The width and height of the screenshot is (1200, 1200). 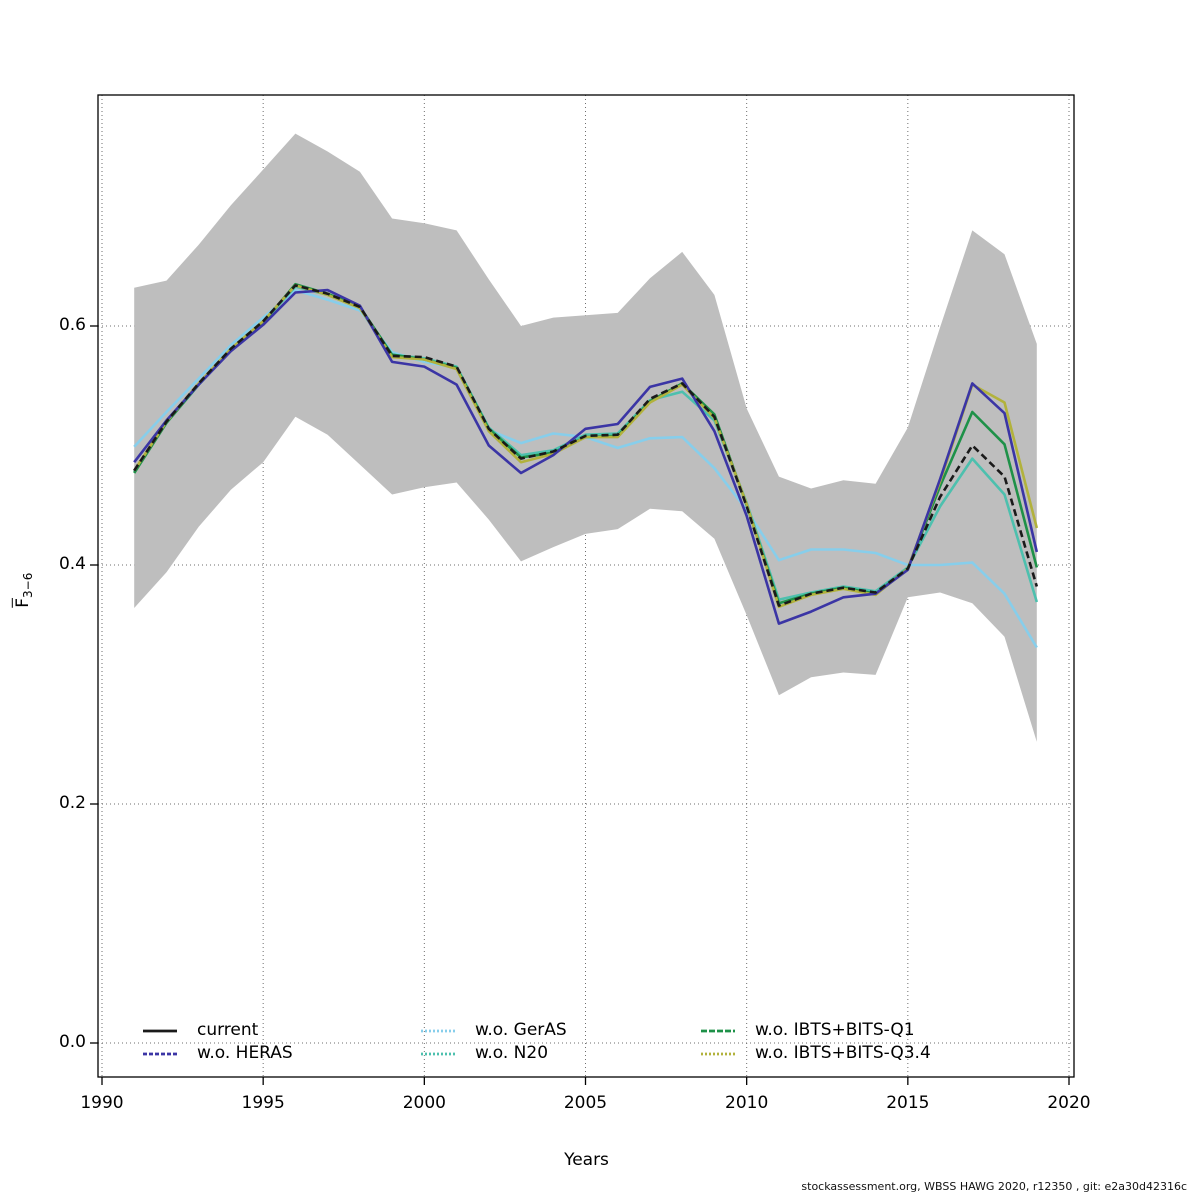 What do you see at coordinates (747, 1103) in the screenshot?
I see `x-tick-label: 2010` at bounding box center [747, 1103].